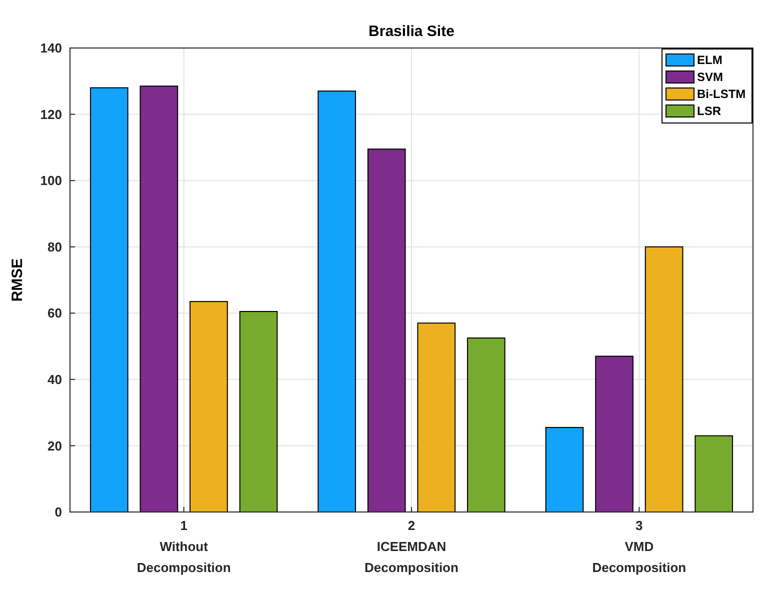 Image resolution: width=773 pixels, height=610 pixels. What do you see at coordinates (639, 546) in the screenshot?
I see `x-tick-label: 3 VMD Decomposition` at bounding box center [639, 546].